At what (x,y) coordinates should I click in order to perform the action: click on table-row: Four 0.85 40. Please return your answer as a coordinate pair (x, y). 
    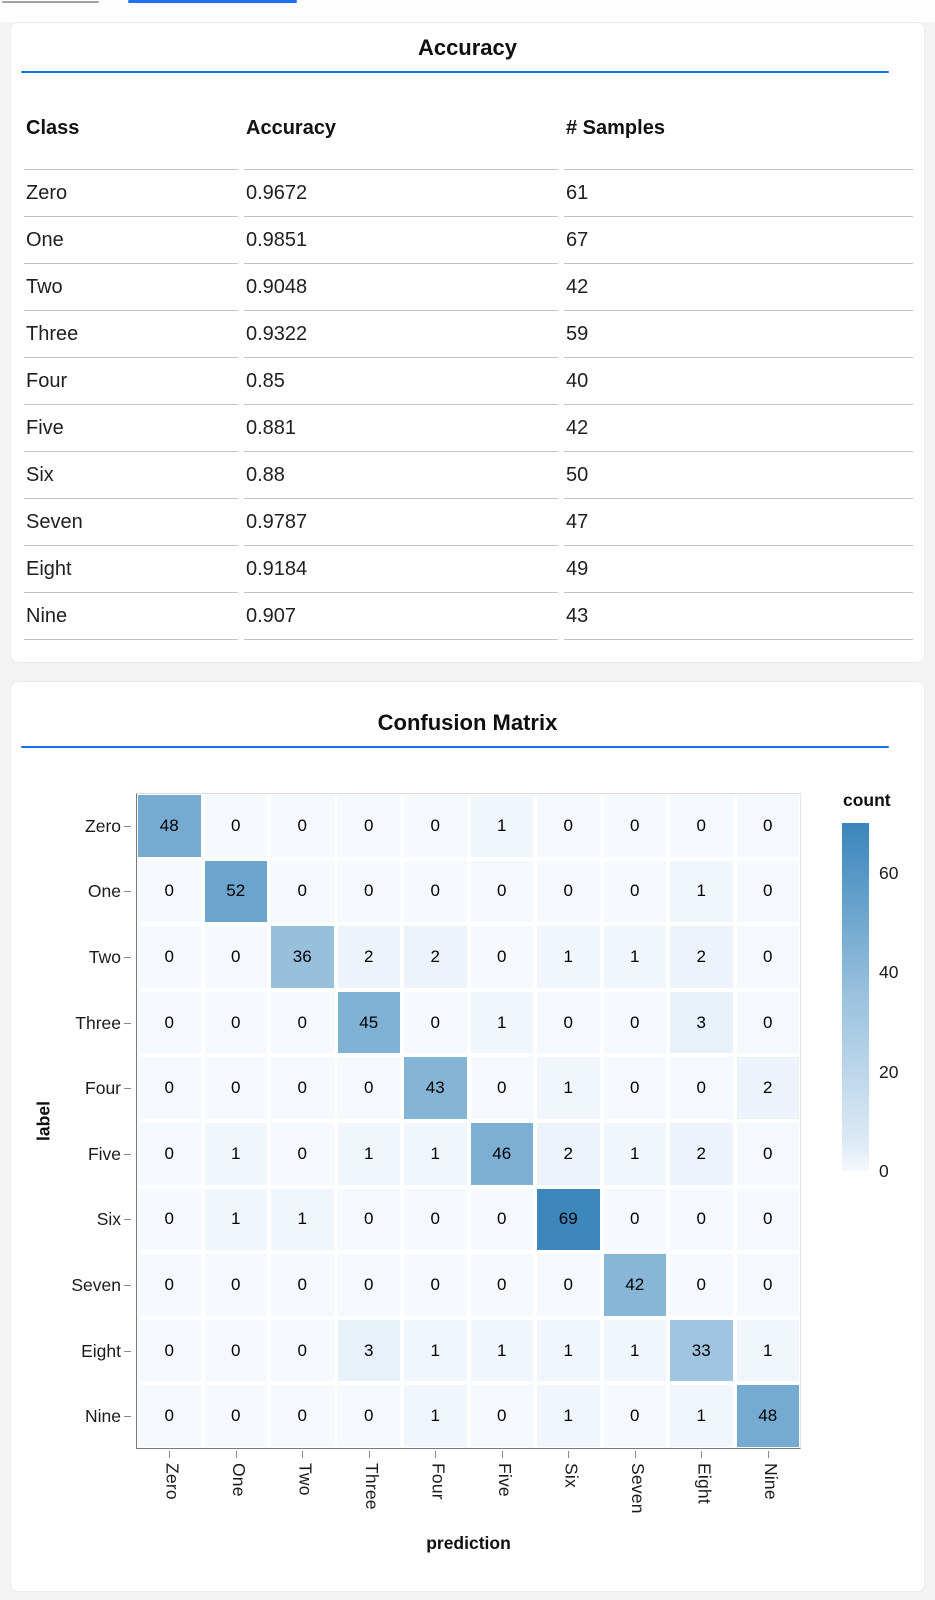
    Looking at the image, I should click on (468, 381).